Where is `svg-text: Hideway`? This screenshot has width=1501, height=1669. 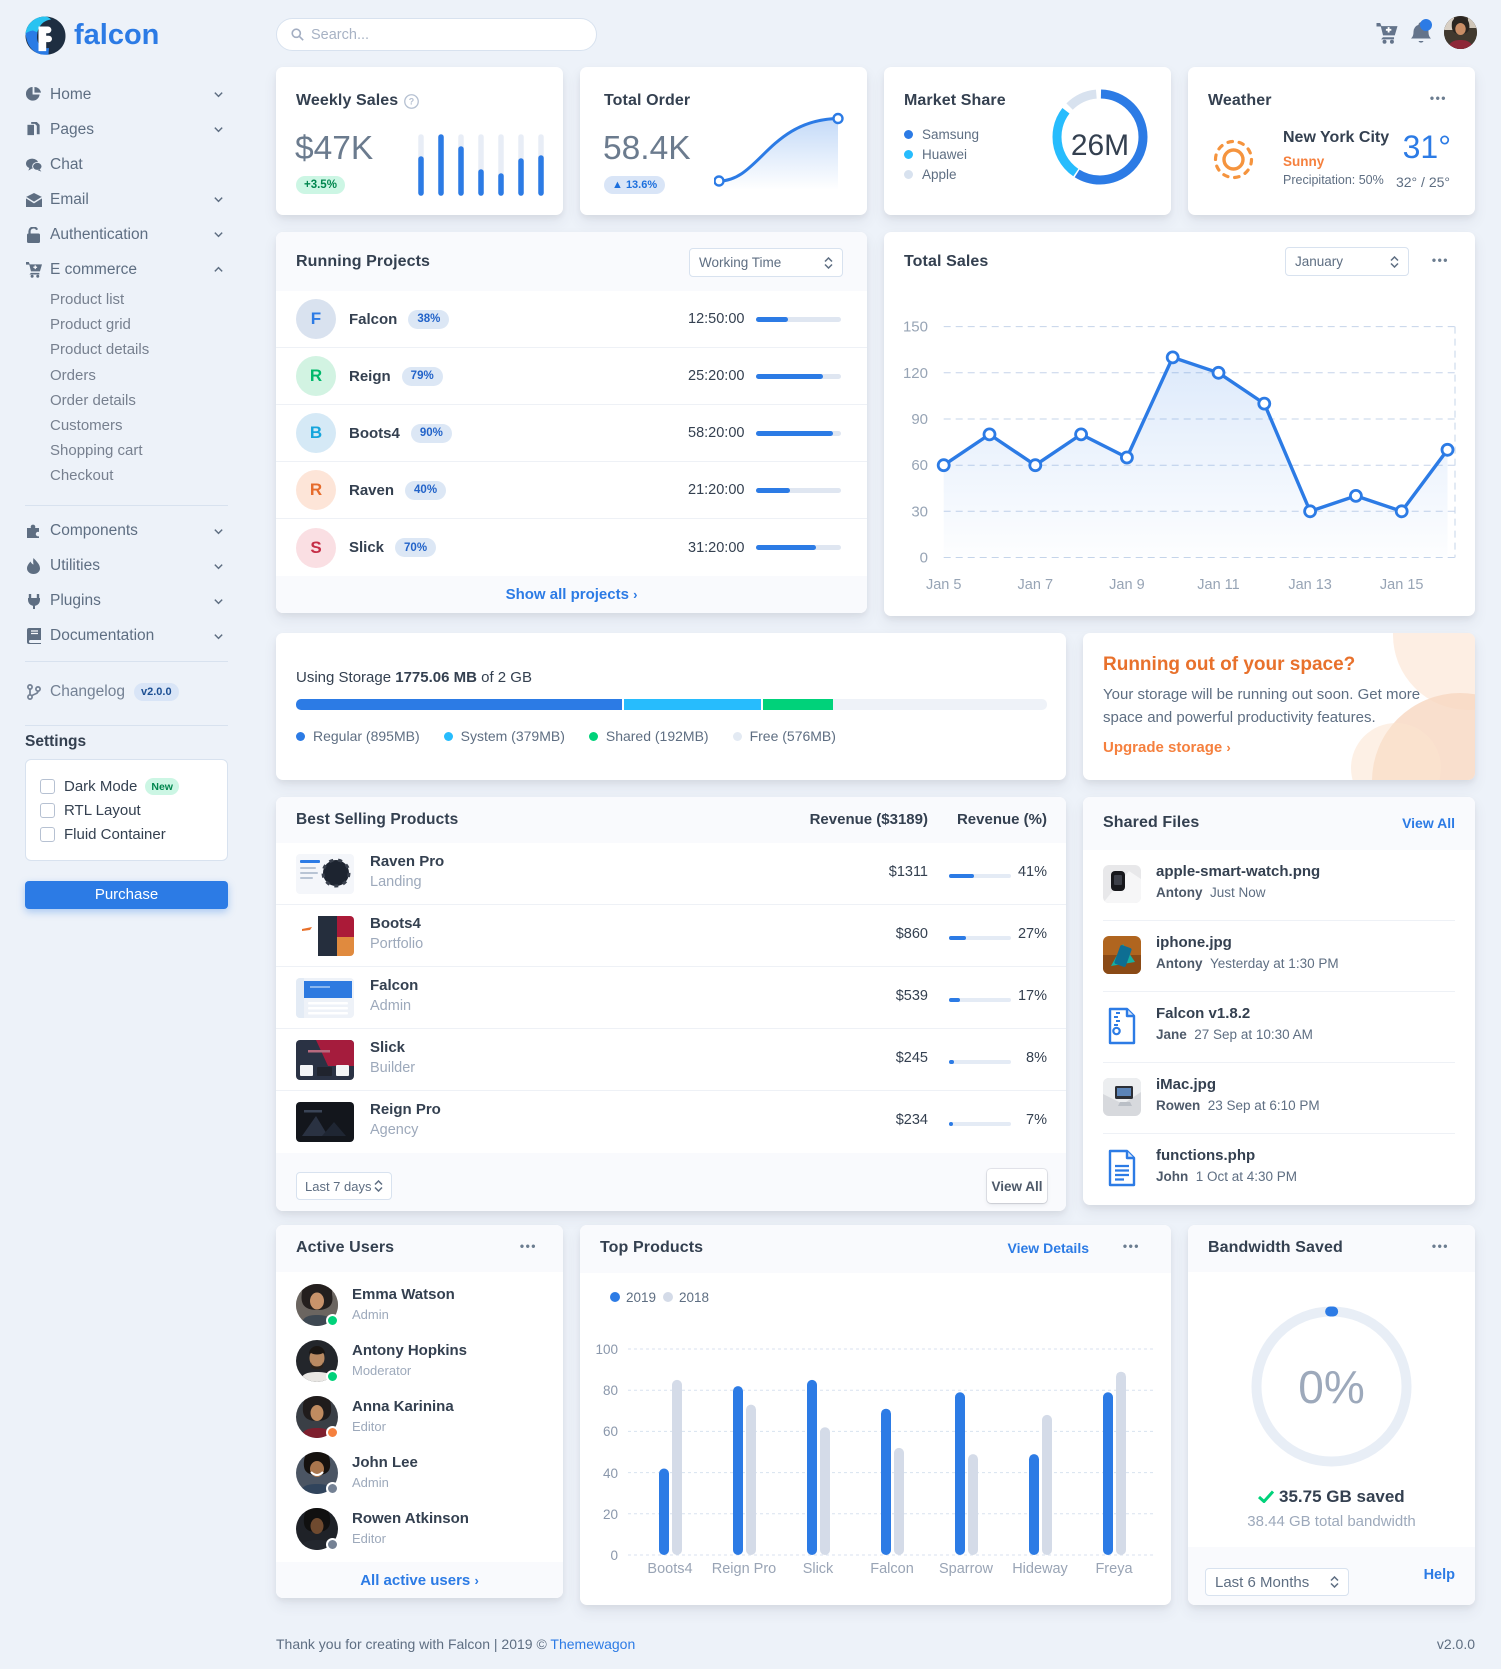
svg-text: Hideway is located at coordinates (1040, 1569).